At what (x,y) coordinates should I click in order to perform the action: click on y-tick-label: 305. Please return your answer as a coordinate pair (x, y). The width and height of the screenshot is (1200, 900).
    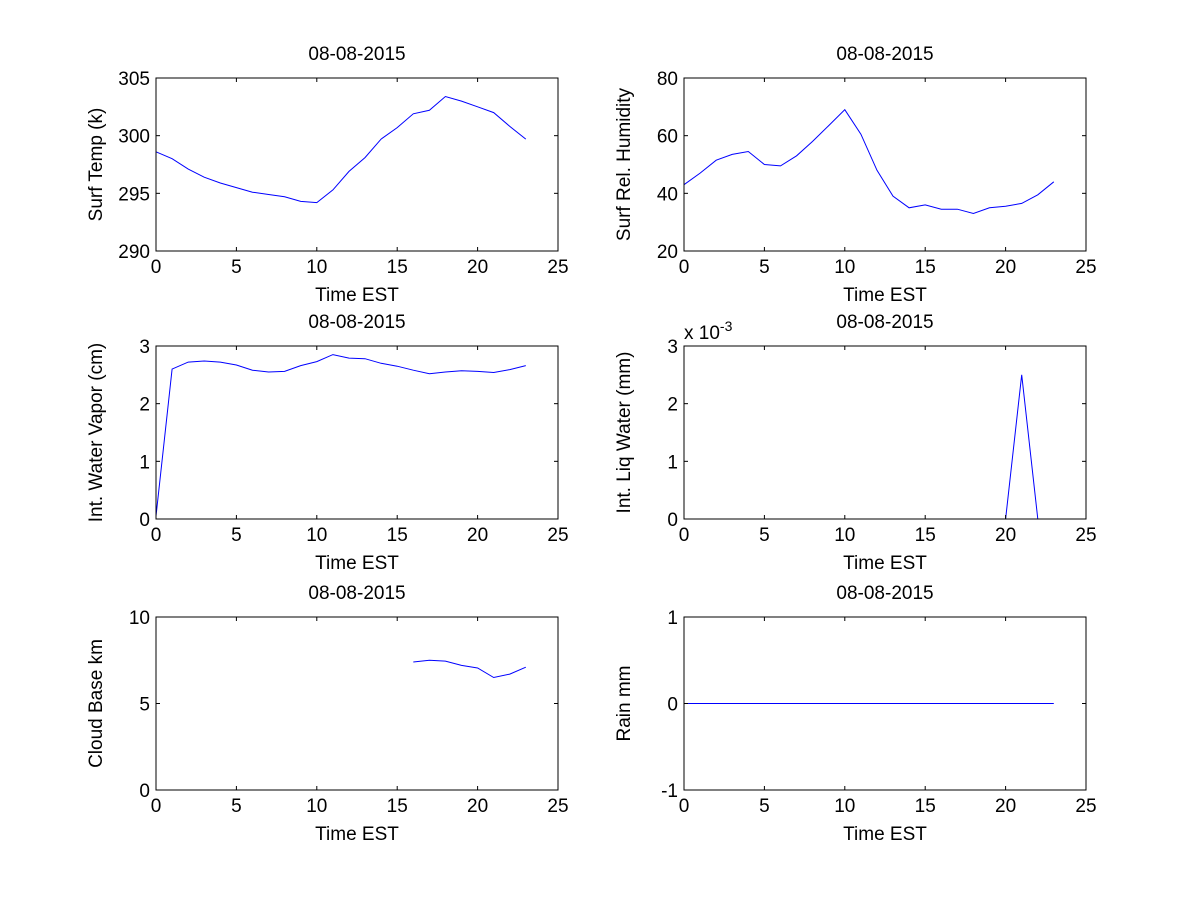
    Looking at the image, I should click on (134, 79).